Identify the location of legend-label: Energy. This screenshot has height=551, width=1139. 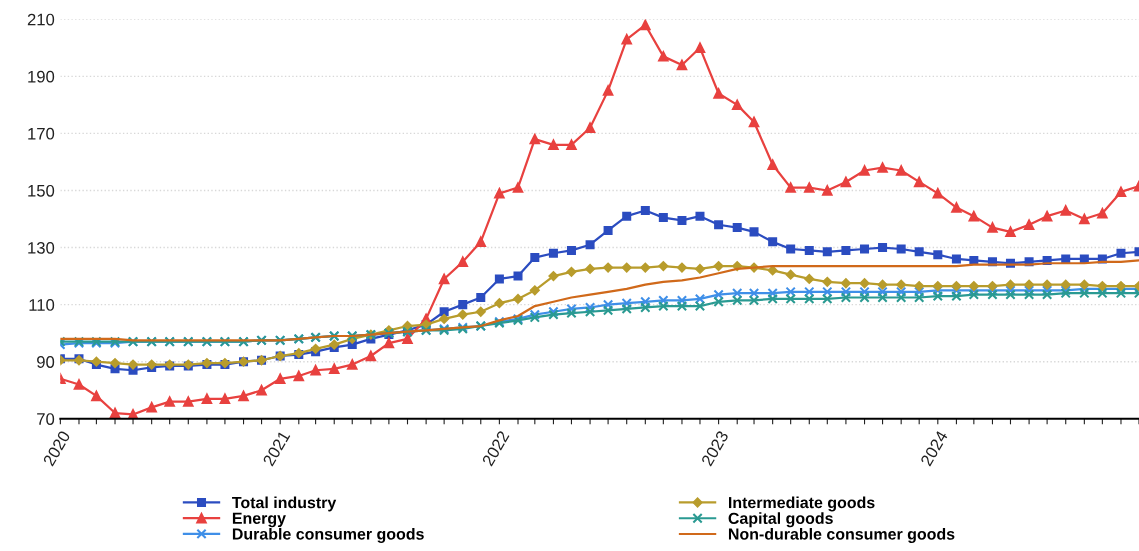
(259, 520).